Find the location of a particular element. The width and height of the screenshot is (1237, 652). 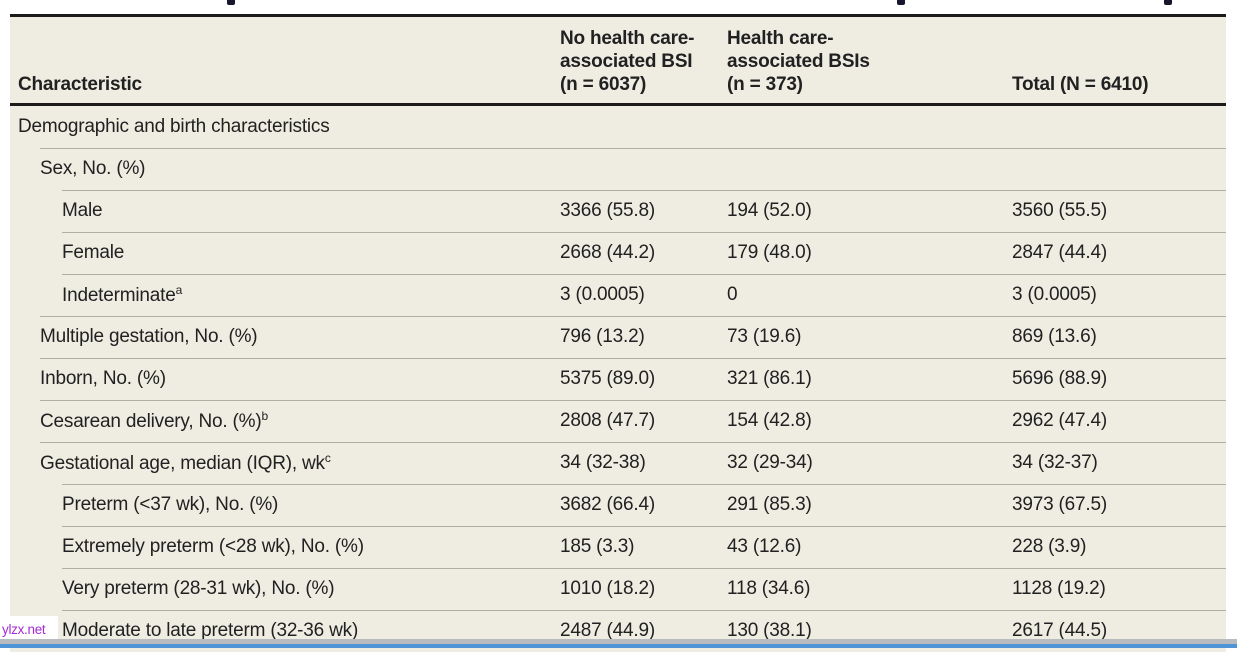

cell-bsi: 291 (85.3) is located at coordinates (769, 504).